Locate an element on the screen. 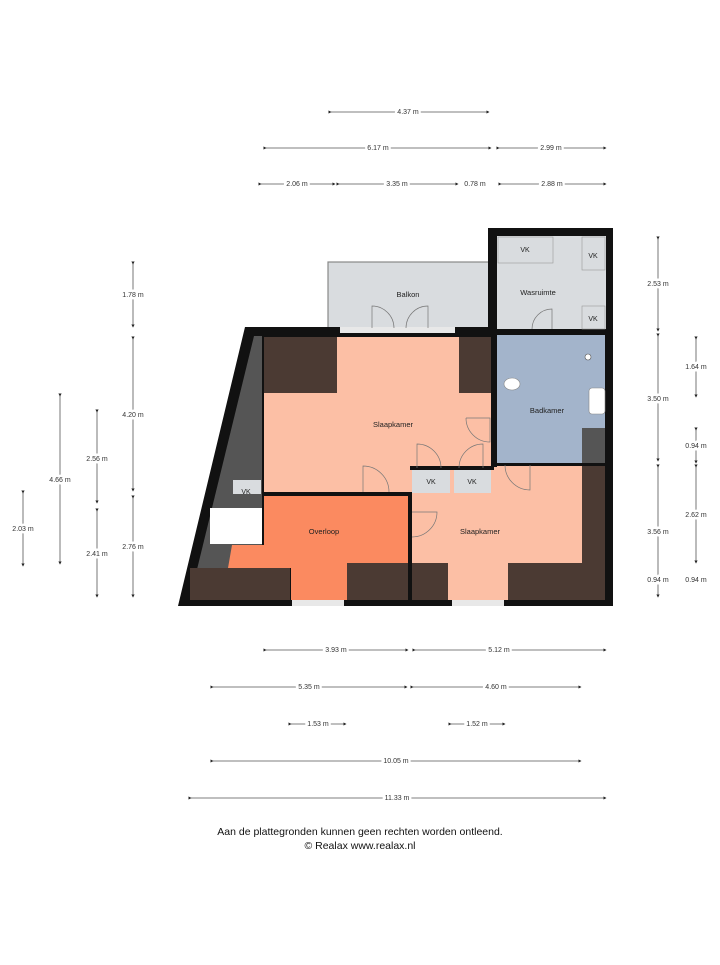 This screenshot has height=965, width=720. balcony is located at coordinates (409, 298).